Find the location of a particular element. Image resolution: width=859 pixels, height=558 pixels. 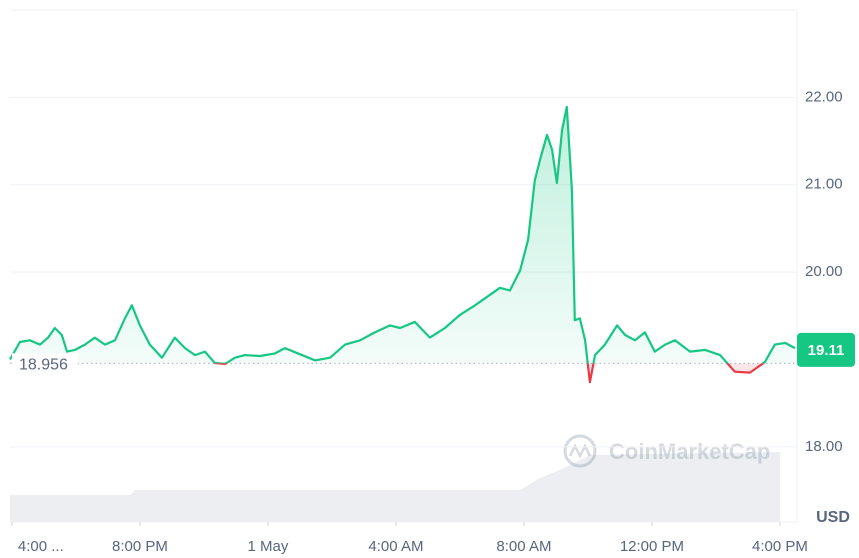

baseline-label-bg is located at coordinates (45, 363).